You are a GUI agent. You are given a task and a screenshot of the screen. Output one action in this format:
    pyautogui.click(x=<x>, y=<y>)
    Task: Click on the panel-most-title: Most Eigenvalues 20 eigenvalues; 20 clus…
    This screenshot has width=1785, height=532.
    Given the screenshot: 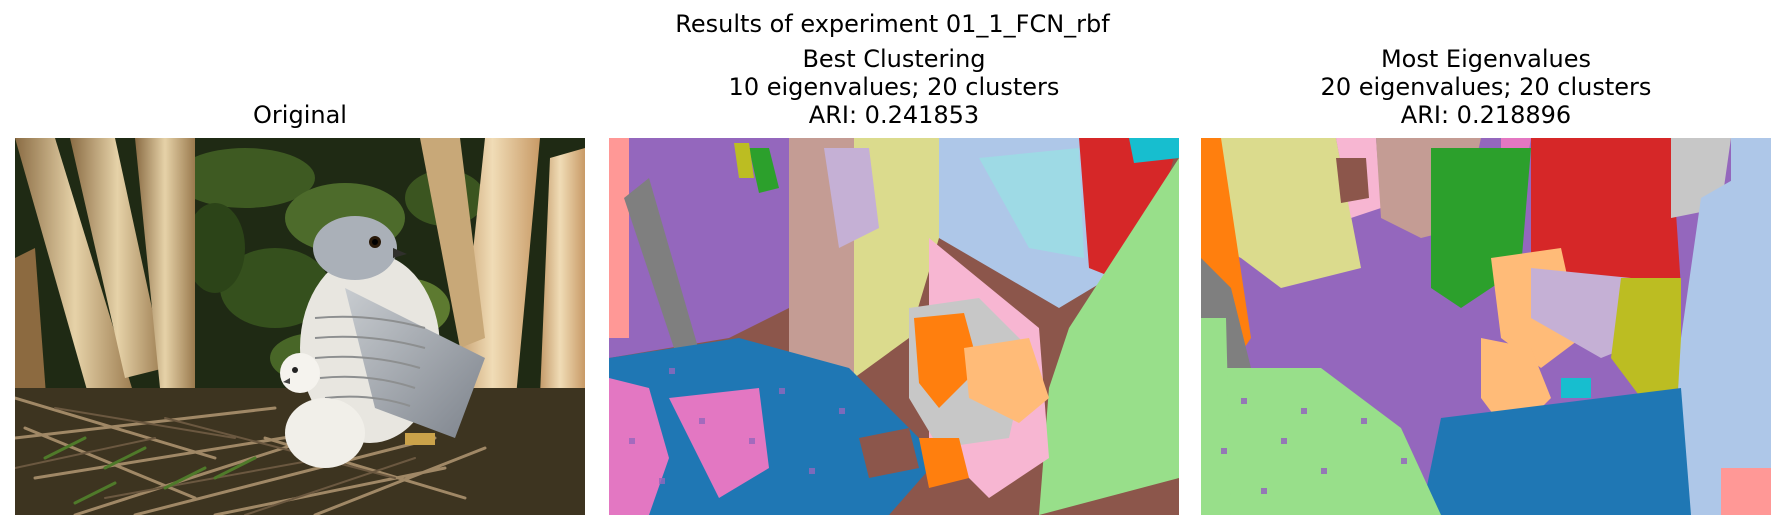 What is the action you would take?
    pyautogui.click(x=1486, y=87)
    